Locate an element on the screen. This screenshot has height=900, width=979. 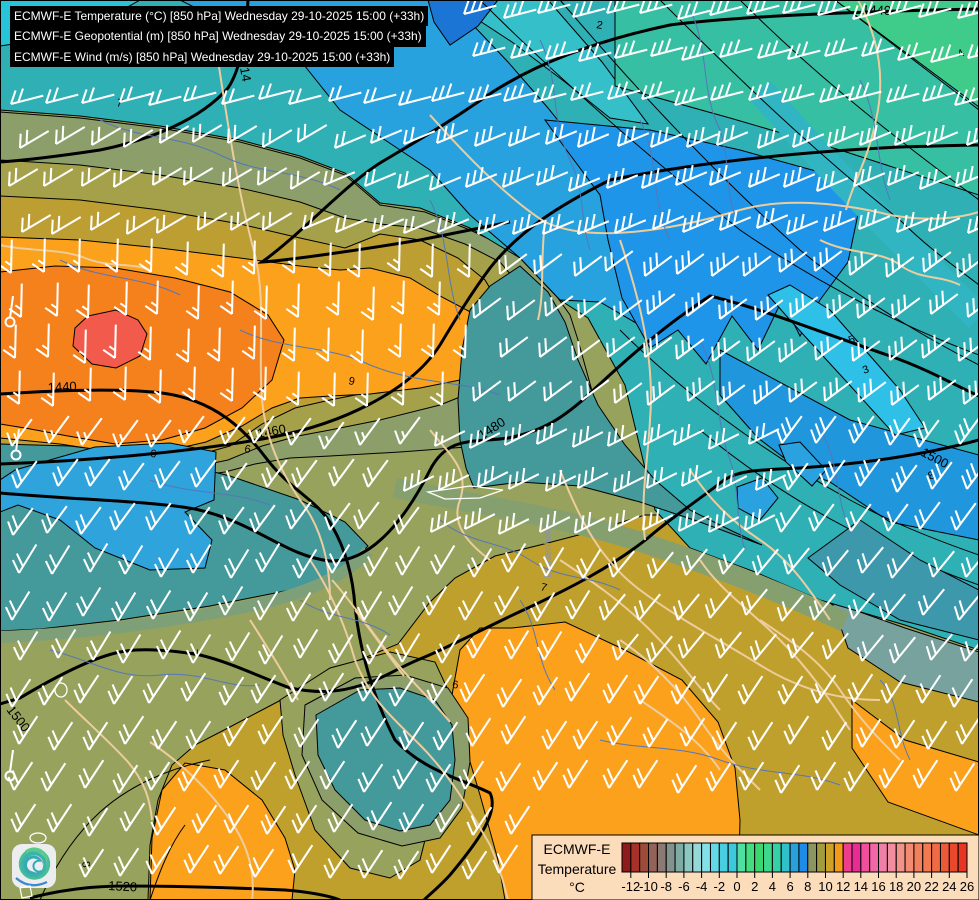
svg-text: 26 is located at coordinates (967, 886).